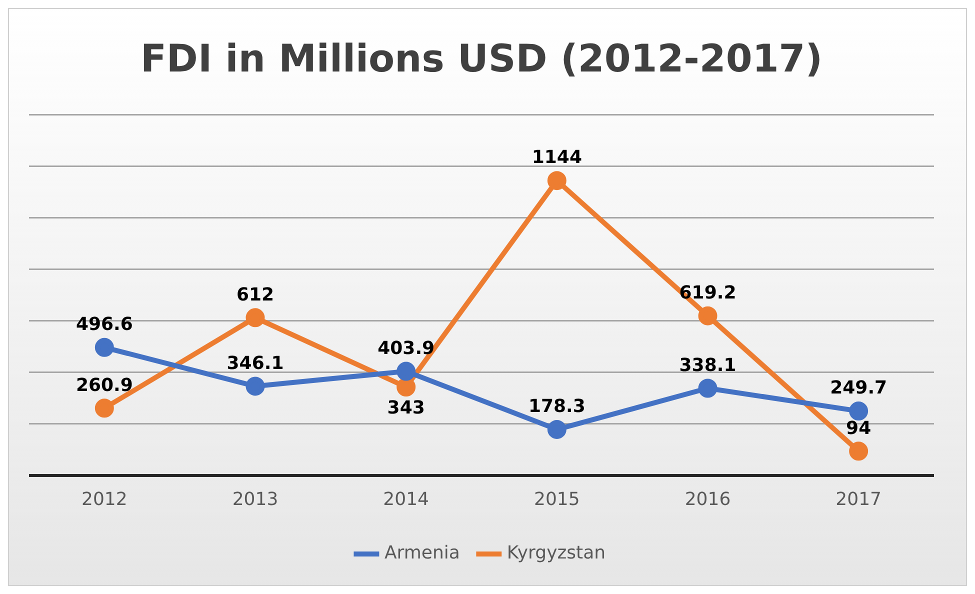 This screenshot has width=975, height=594. I want to click on data-label: 260.9, so click(104, 385).